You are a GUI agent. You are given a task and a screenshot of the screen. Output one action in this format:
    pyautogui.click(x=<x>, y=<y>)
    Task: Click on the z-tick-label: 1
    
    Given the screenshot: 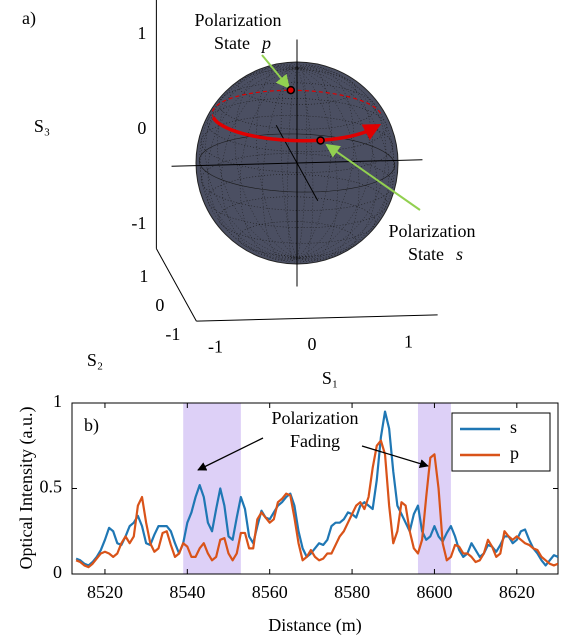 What is the action you would take?
    pyautogui.click(x=141, y=33)
    